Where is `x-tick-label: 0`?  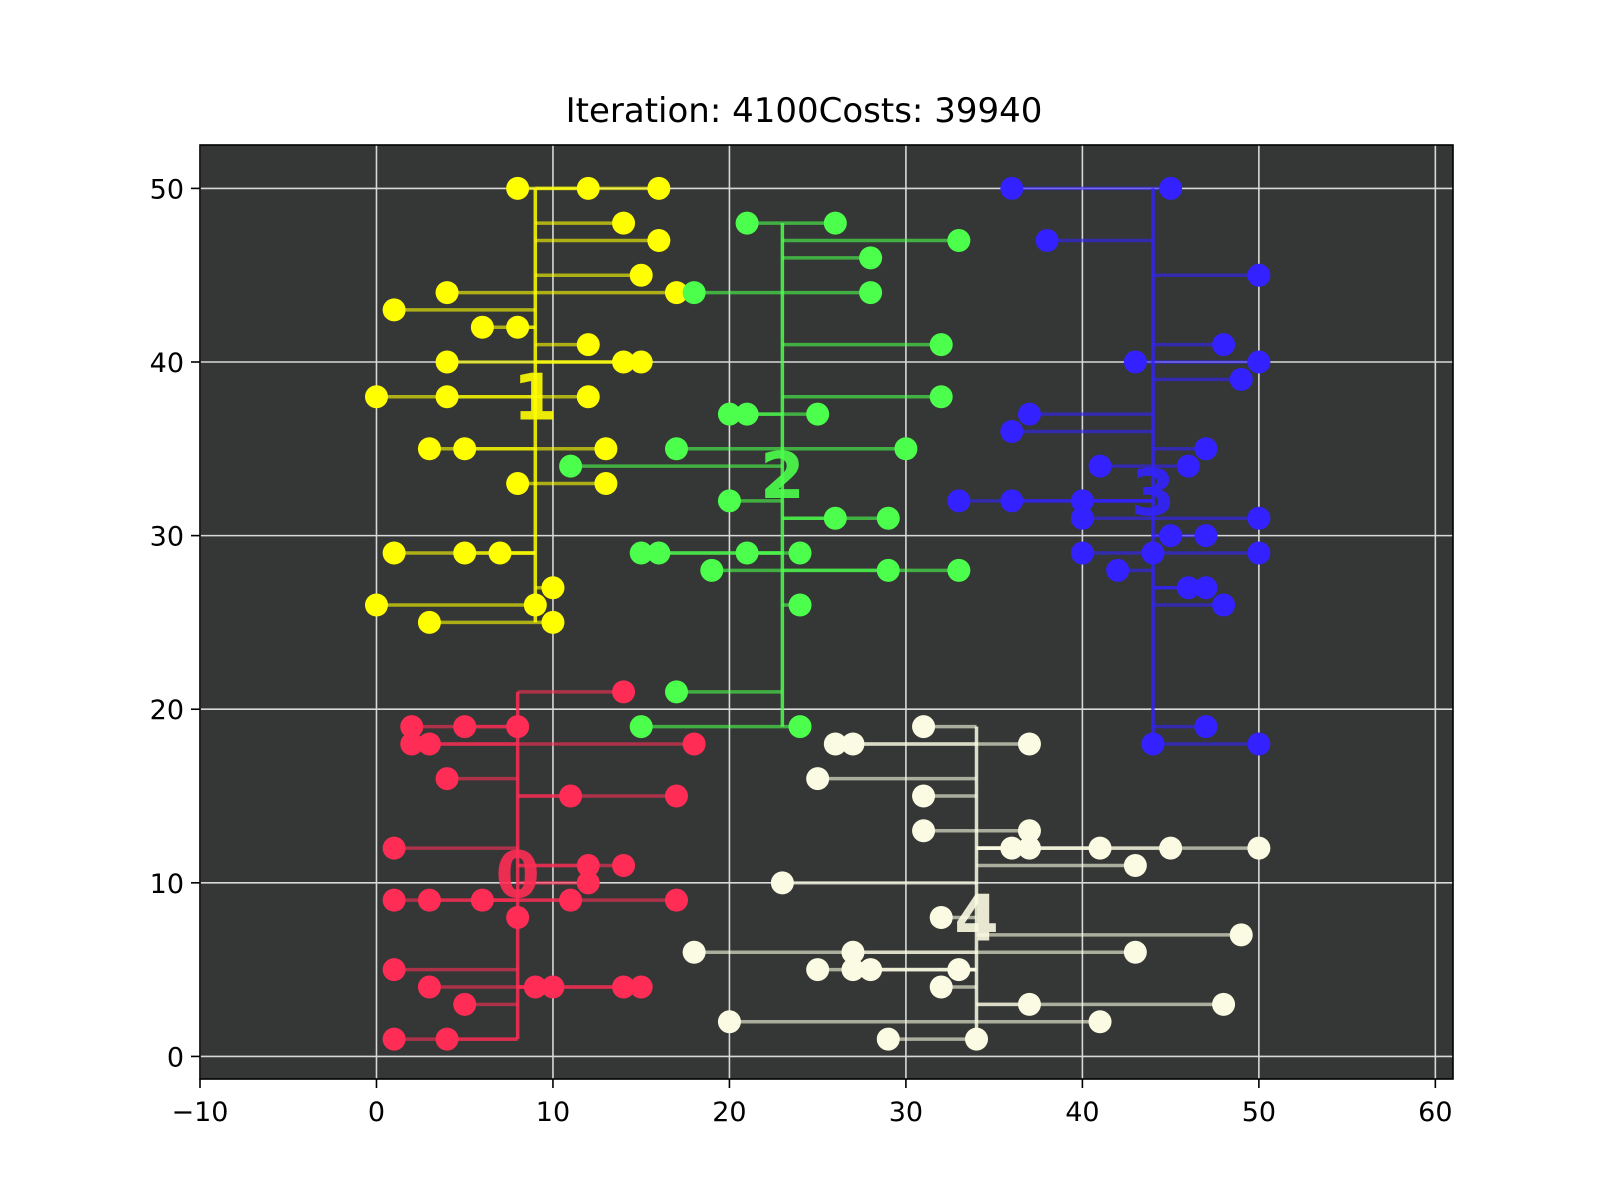 x-tick-label: 0 is located at coordinates (376, 1112).